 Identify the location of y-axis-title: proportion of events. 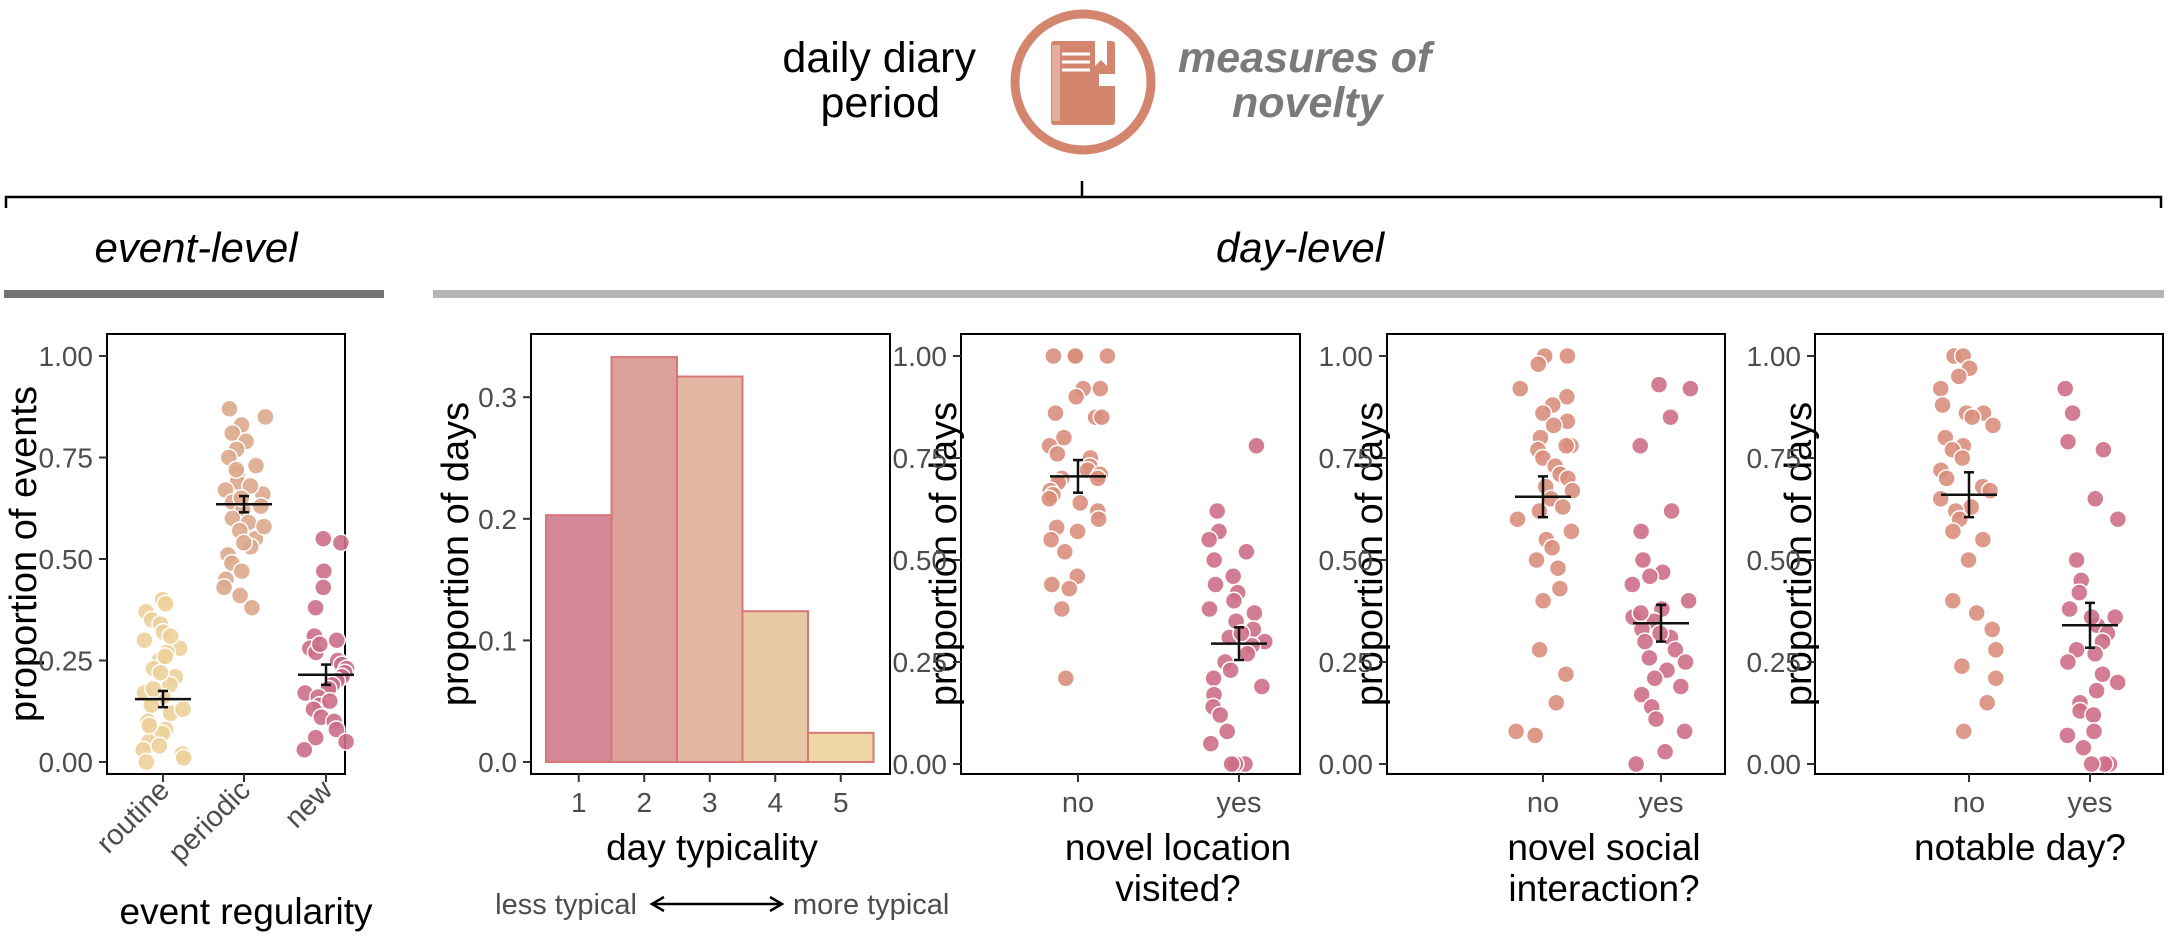
(24, 554).